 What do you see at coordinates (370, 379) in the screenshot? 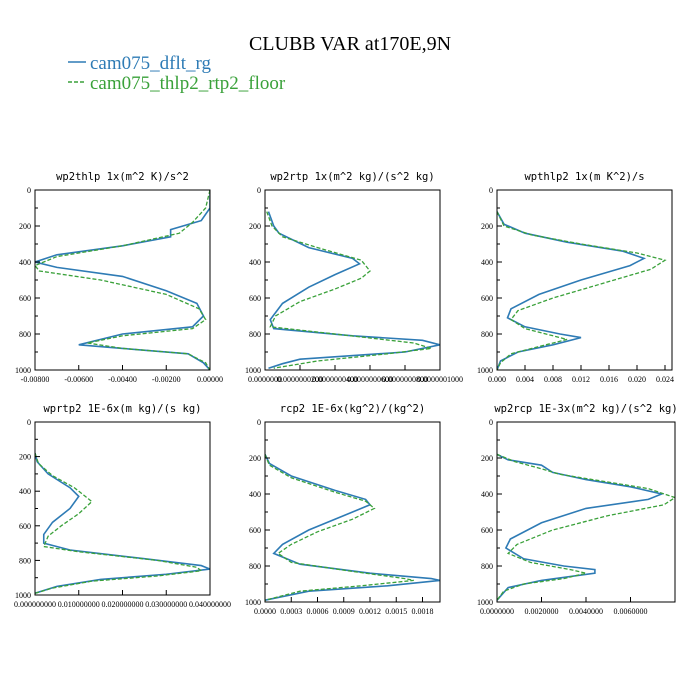
I see `xtick-label-wp2rtp: 0.0000000600` at bounding box center [370, 379].